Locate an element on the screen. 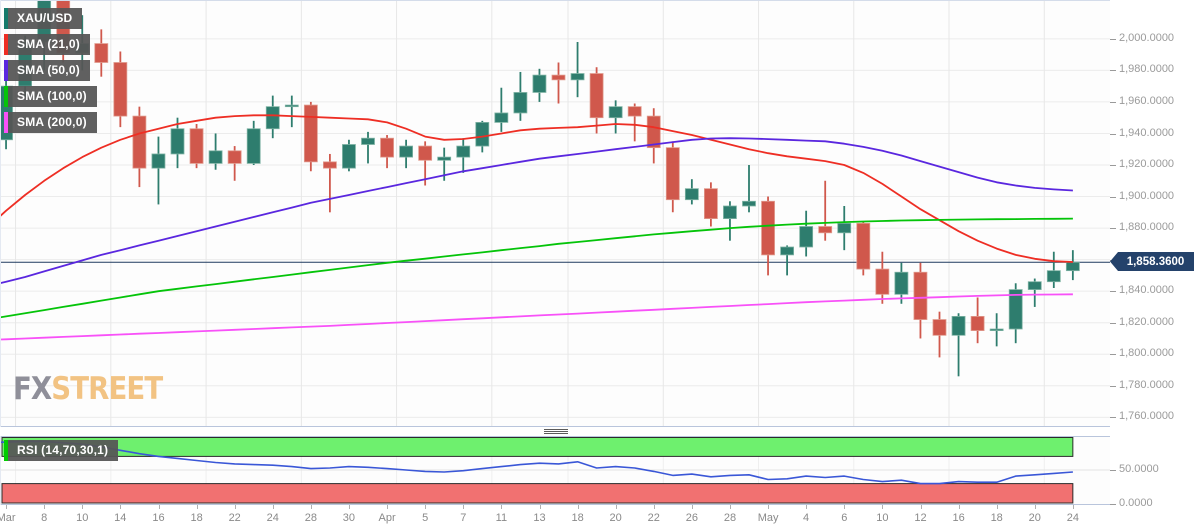 This screenshot has width=1194, height=532. sma-200-badge: SMA (200,0) is located at coordinates (50, 122).